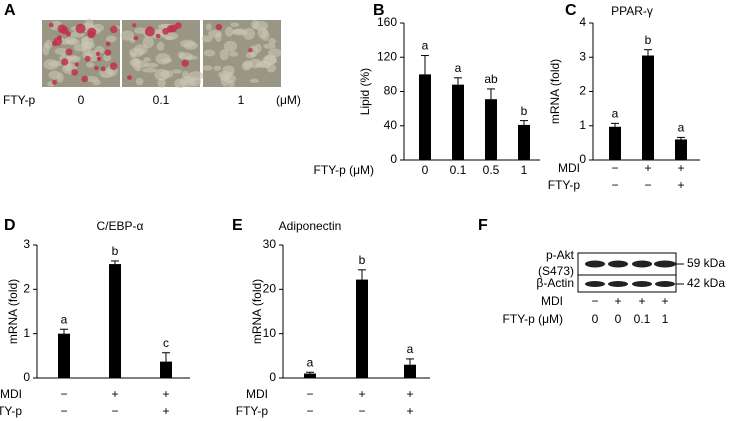 The height and width of the screenshot is (421, 735). What do you see at coordinates (288, 100) in the screenshot?
I see `unit-label: (μM)` at bounding box center [288, 100].